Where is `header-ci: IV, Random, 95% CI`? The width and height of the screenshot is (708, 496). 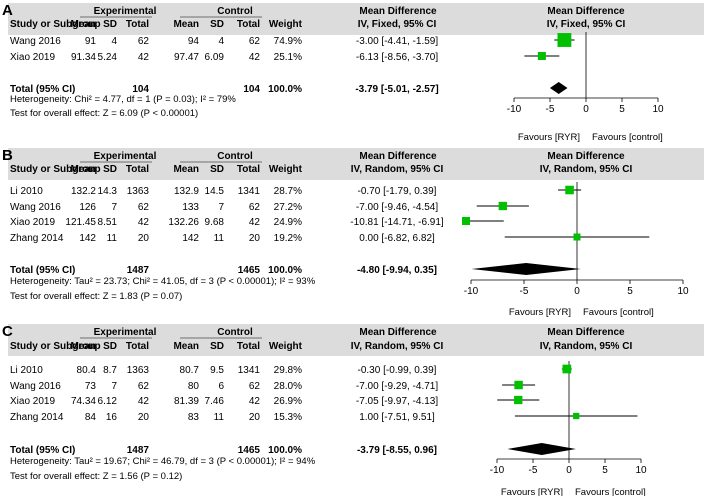 header-ci: IV, Random, 95% CI is located at coordinates (397, 346).